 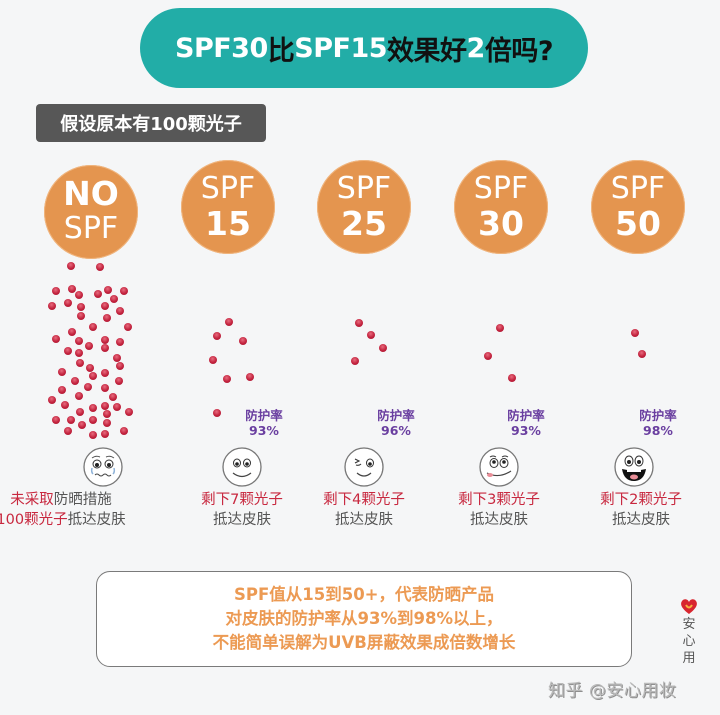 What do you see at coordinates (91, 228) in the screenshot?
I see `badge-bottom: SPF` at bounding box center [91, 228].